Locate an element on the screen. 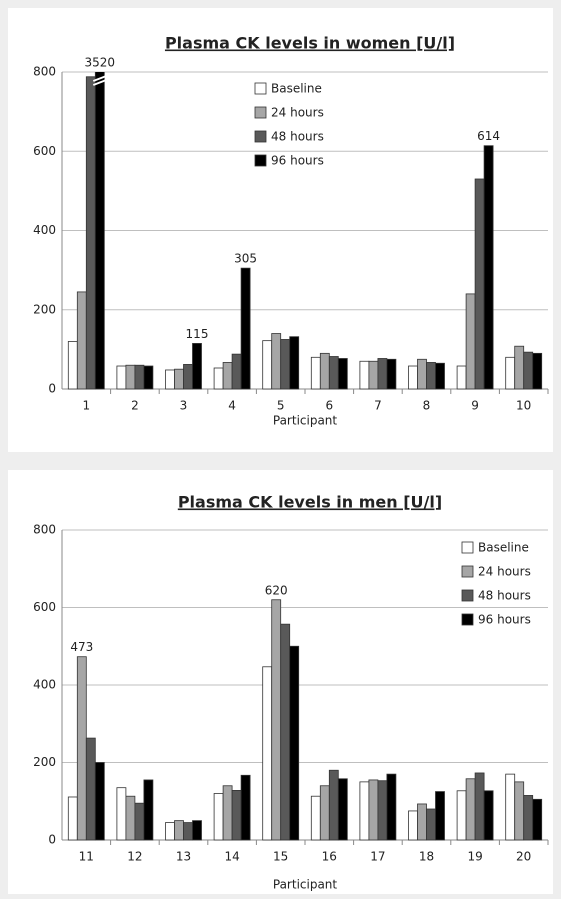 The image size is (561, 899). y-tick-label: 200 is located at coordinates (44, 762).